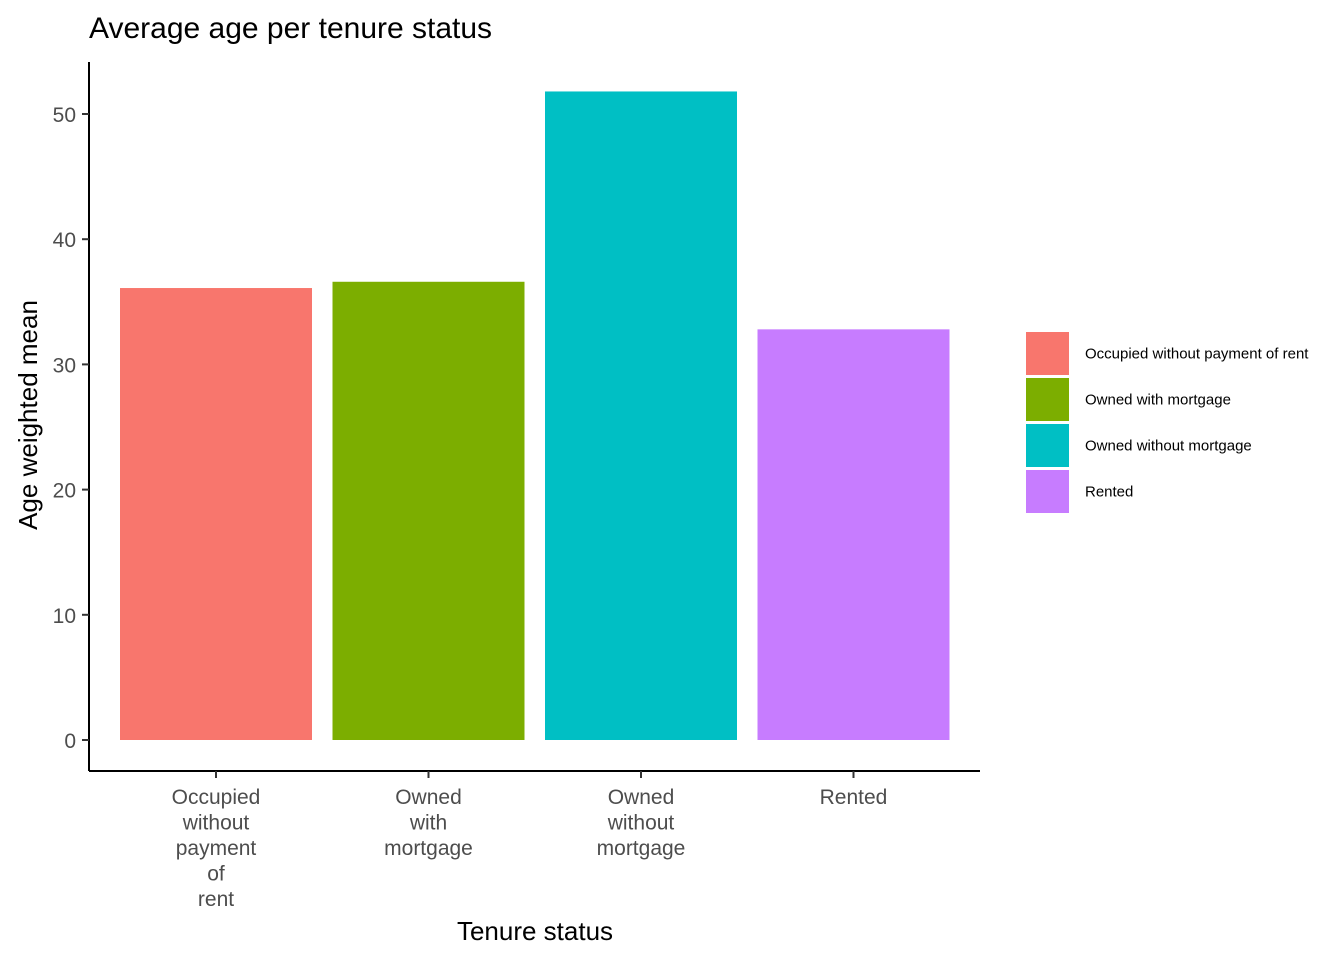  I want to click on x-axis-title: Tenure status, so click(535, 931).